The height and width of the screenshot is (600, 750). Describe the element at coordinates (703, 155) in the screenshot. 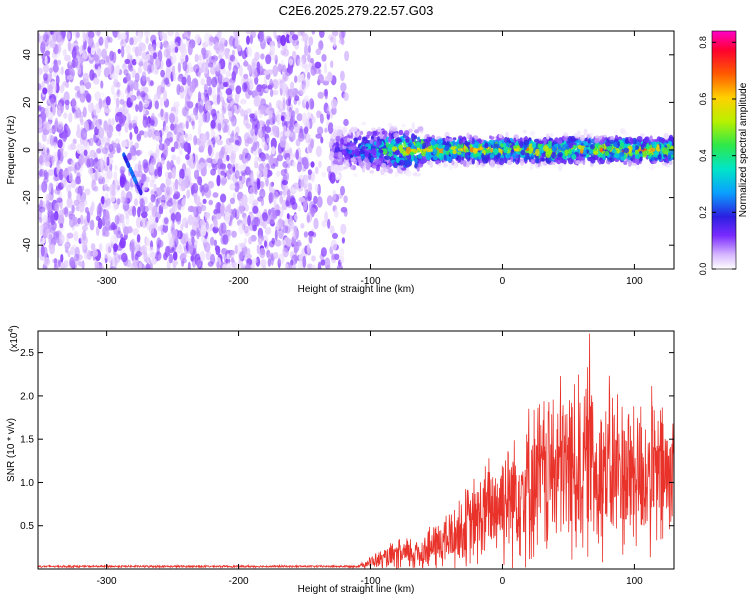

I see `colorbar-tick-label: 0.4` at that location.